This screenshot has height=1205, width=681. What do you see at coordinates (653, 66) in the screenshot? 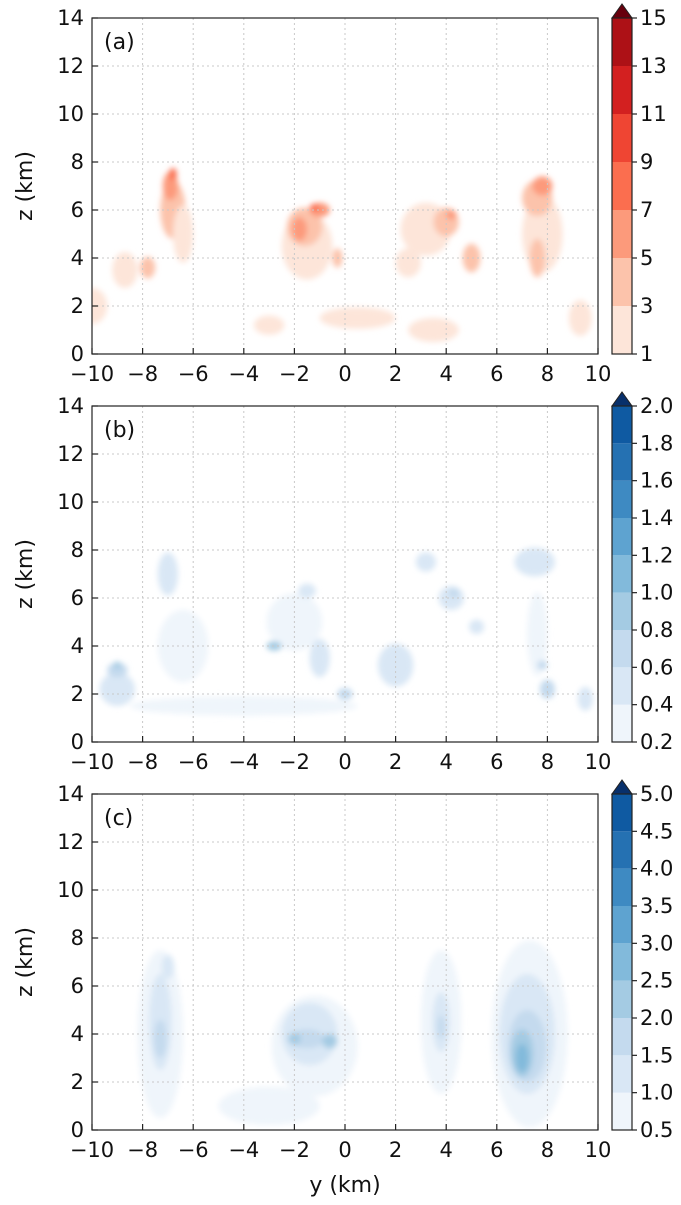
I see `colorbar-tick-label: 13` at bounding box center [653, 66].